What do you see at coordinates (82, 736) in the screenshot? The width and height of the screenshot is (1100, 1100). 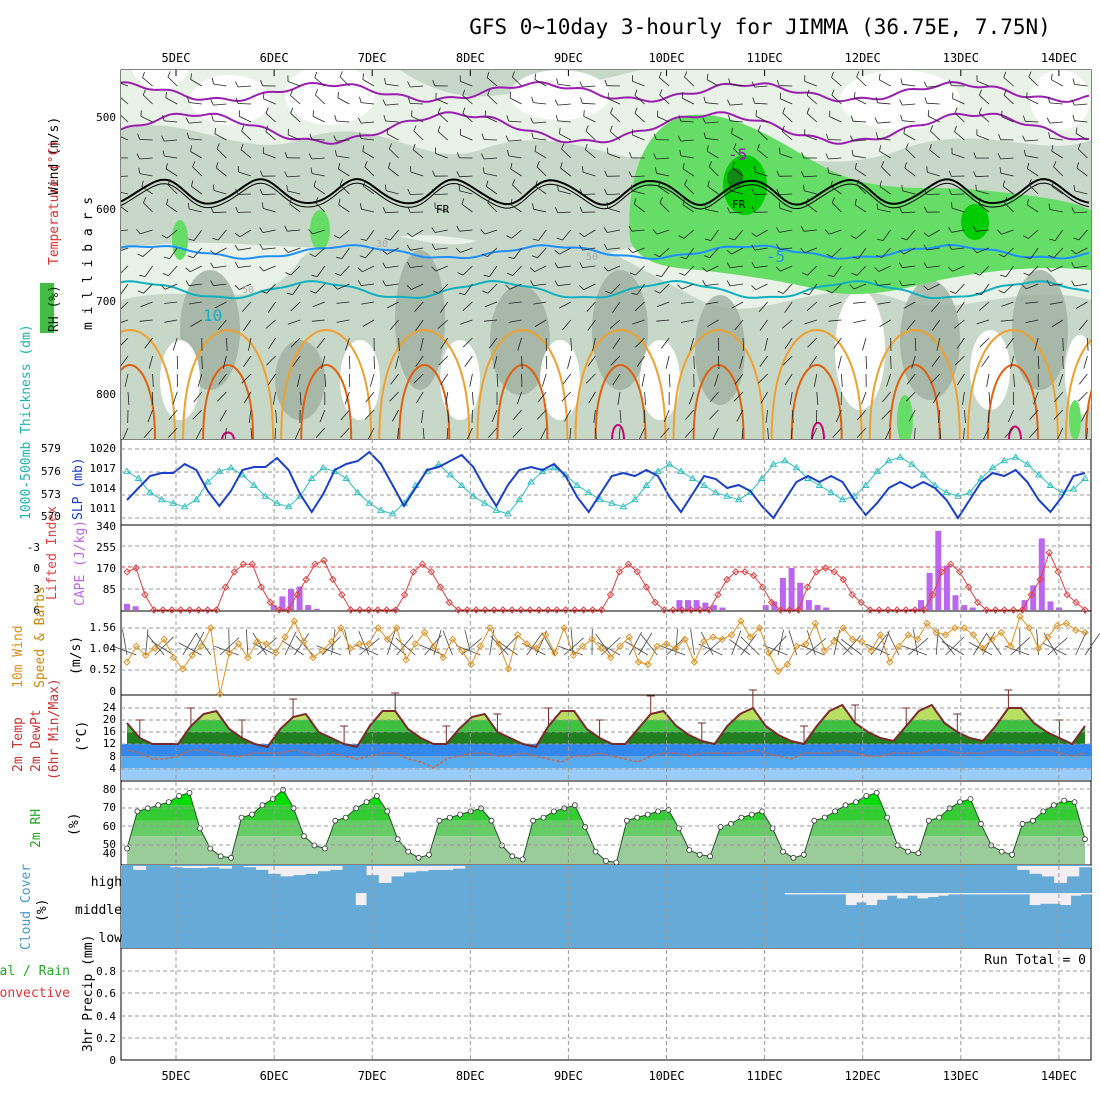 I see `temp-axis-title-4: (°C)` at bounding box center [82, 736].